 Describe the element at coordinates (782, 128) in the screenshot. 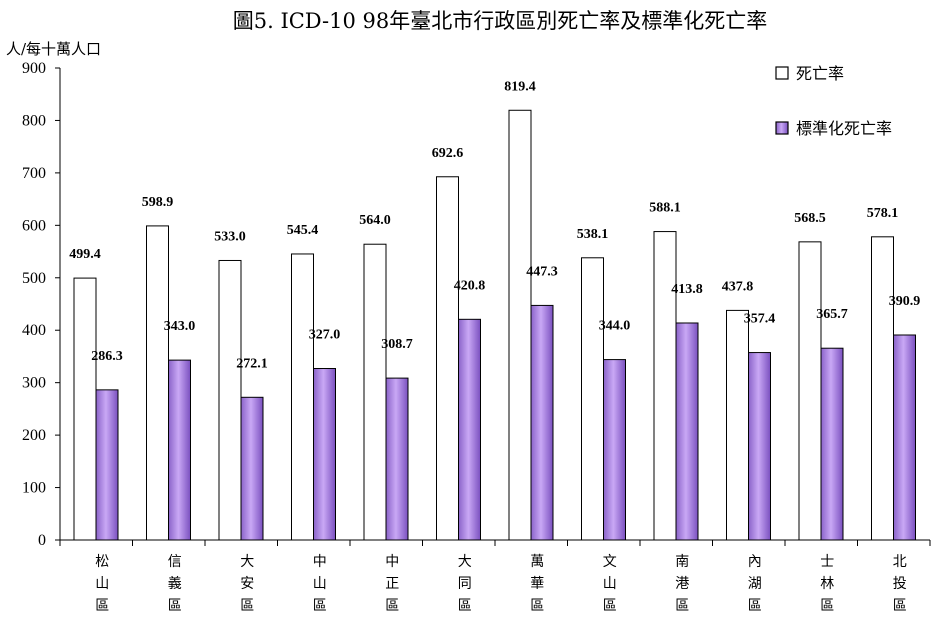

I see `legend-swatch-standardized-death-rate` at that location.